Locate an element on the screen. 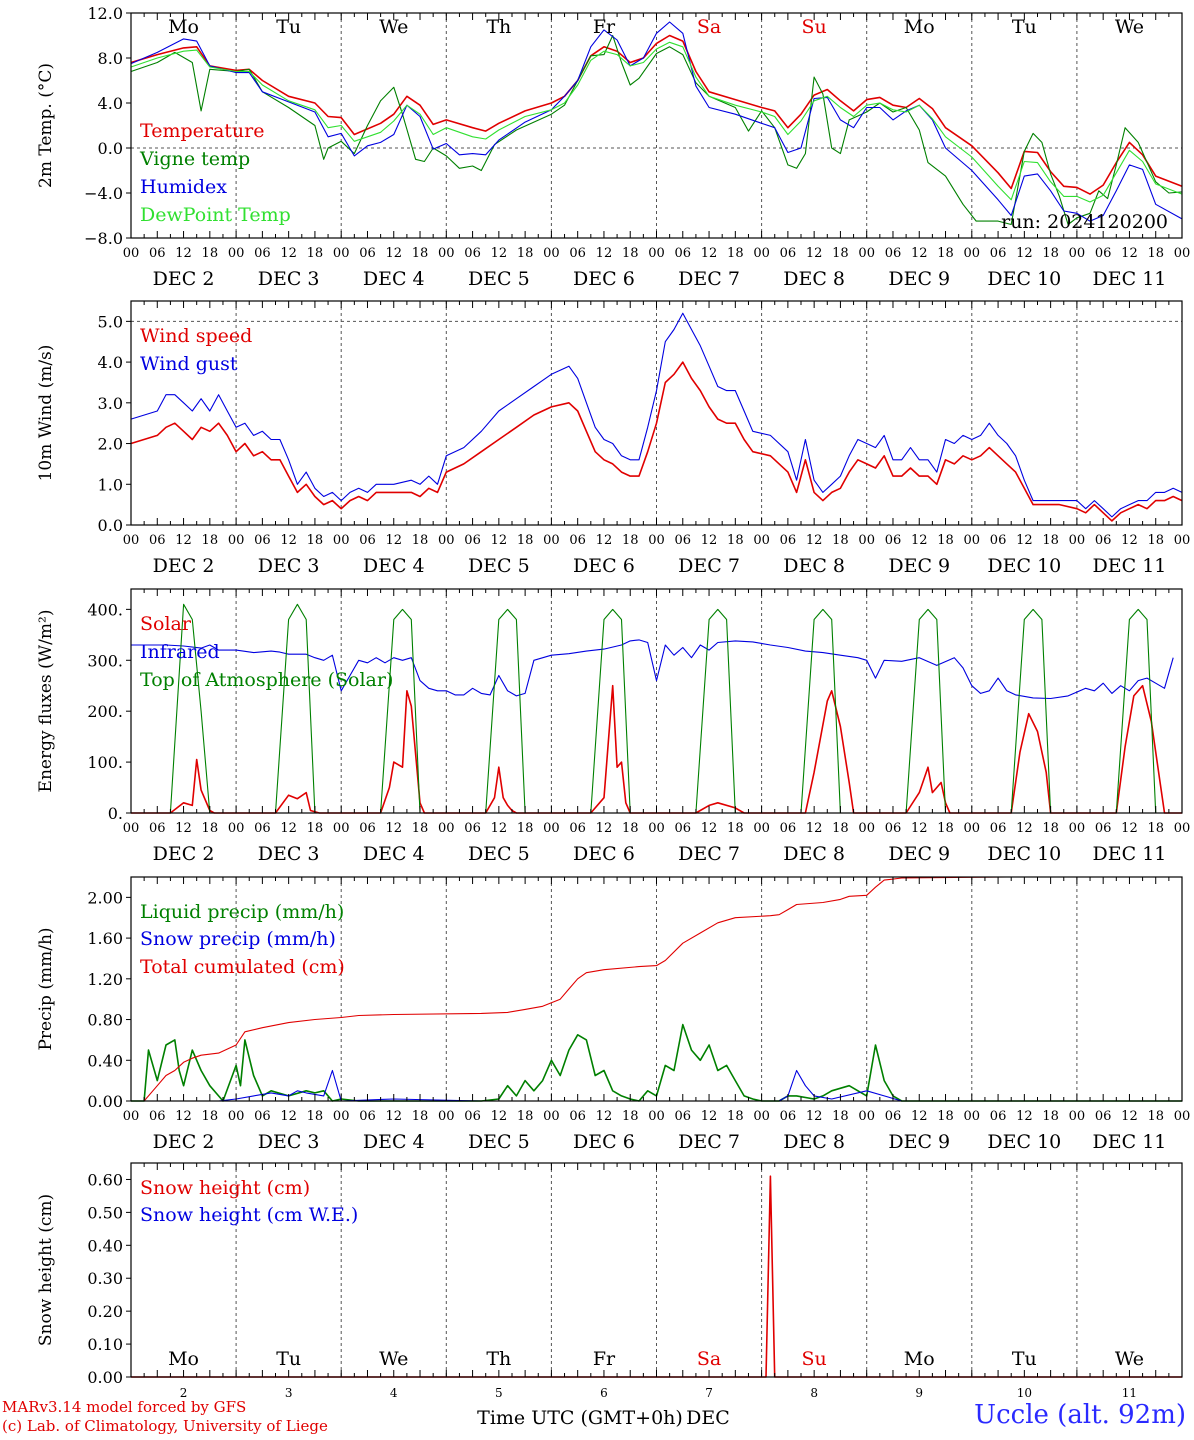 This screenshot has height=1440, width=1194. day-number-label: 7 is located at coordinates (709, 1393).